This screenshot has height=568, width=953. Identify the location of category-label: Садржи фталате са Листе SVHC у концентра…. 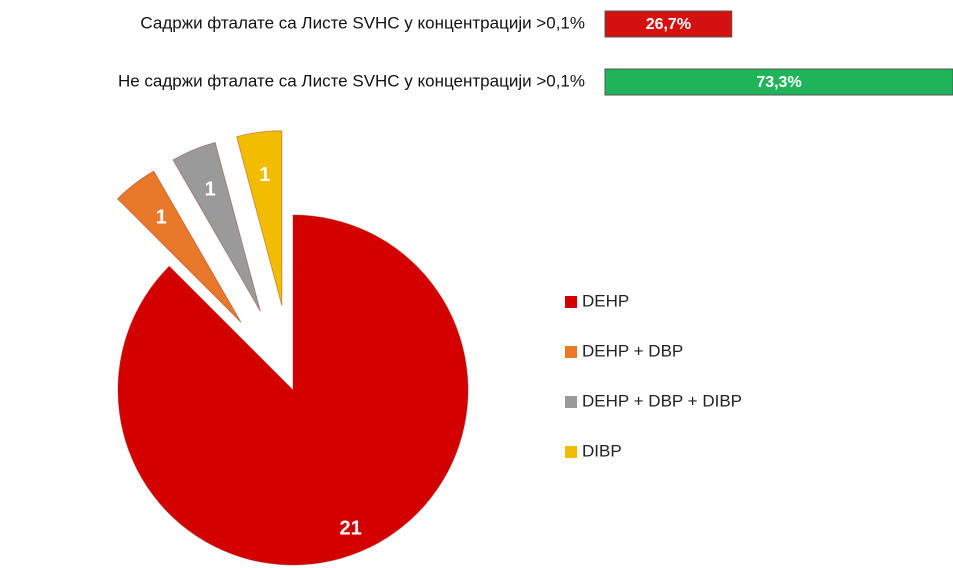
(362, 22).